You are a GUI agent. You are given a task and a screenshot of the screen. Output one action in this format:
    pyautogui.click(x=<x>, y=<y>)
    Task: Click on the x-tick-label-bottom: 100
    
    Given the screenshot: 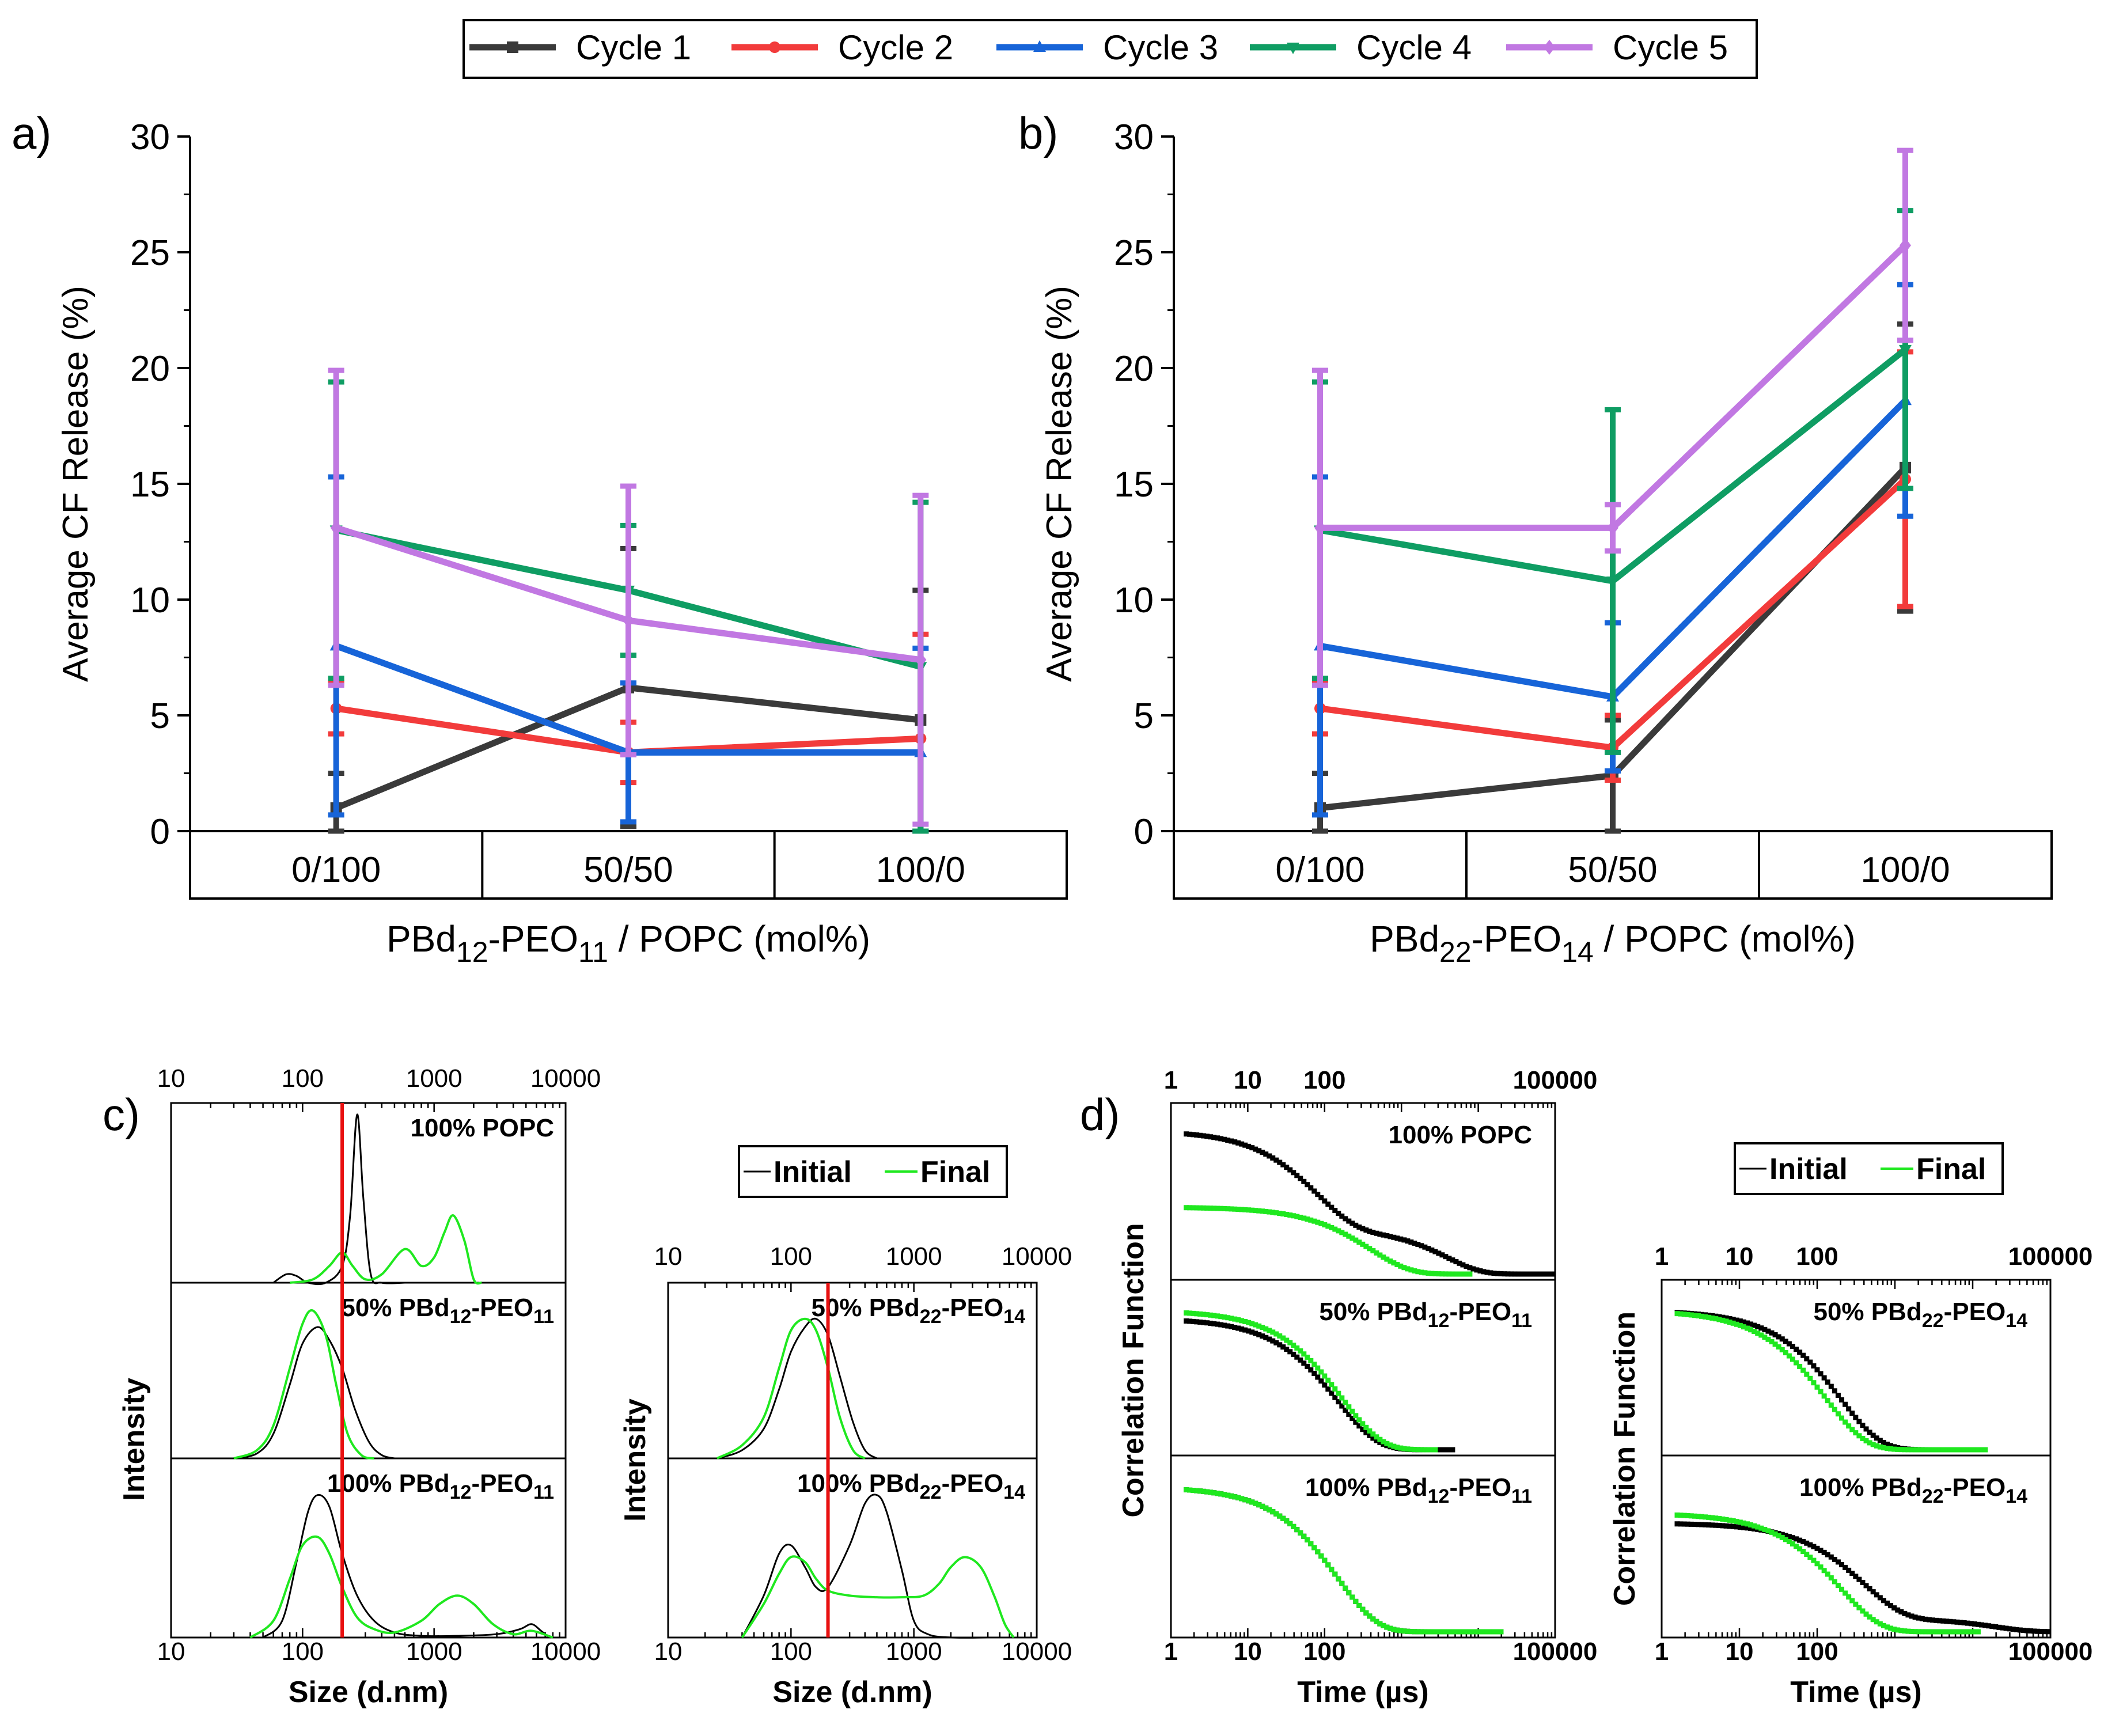 What is the action you would take?
    pyautogui.click(x=791, y=1652)
    